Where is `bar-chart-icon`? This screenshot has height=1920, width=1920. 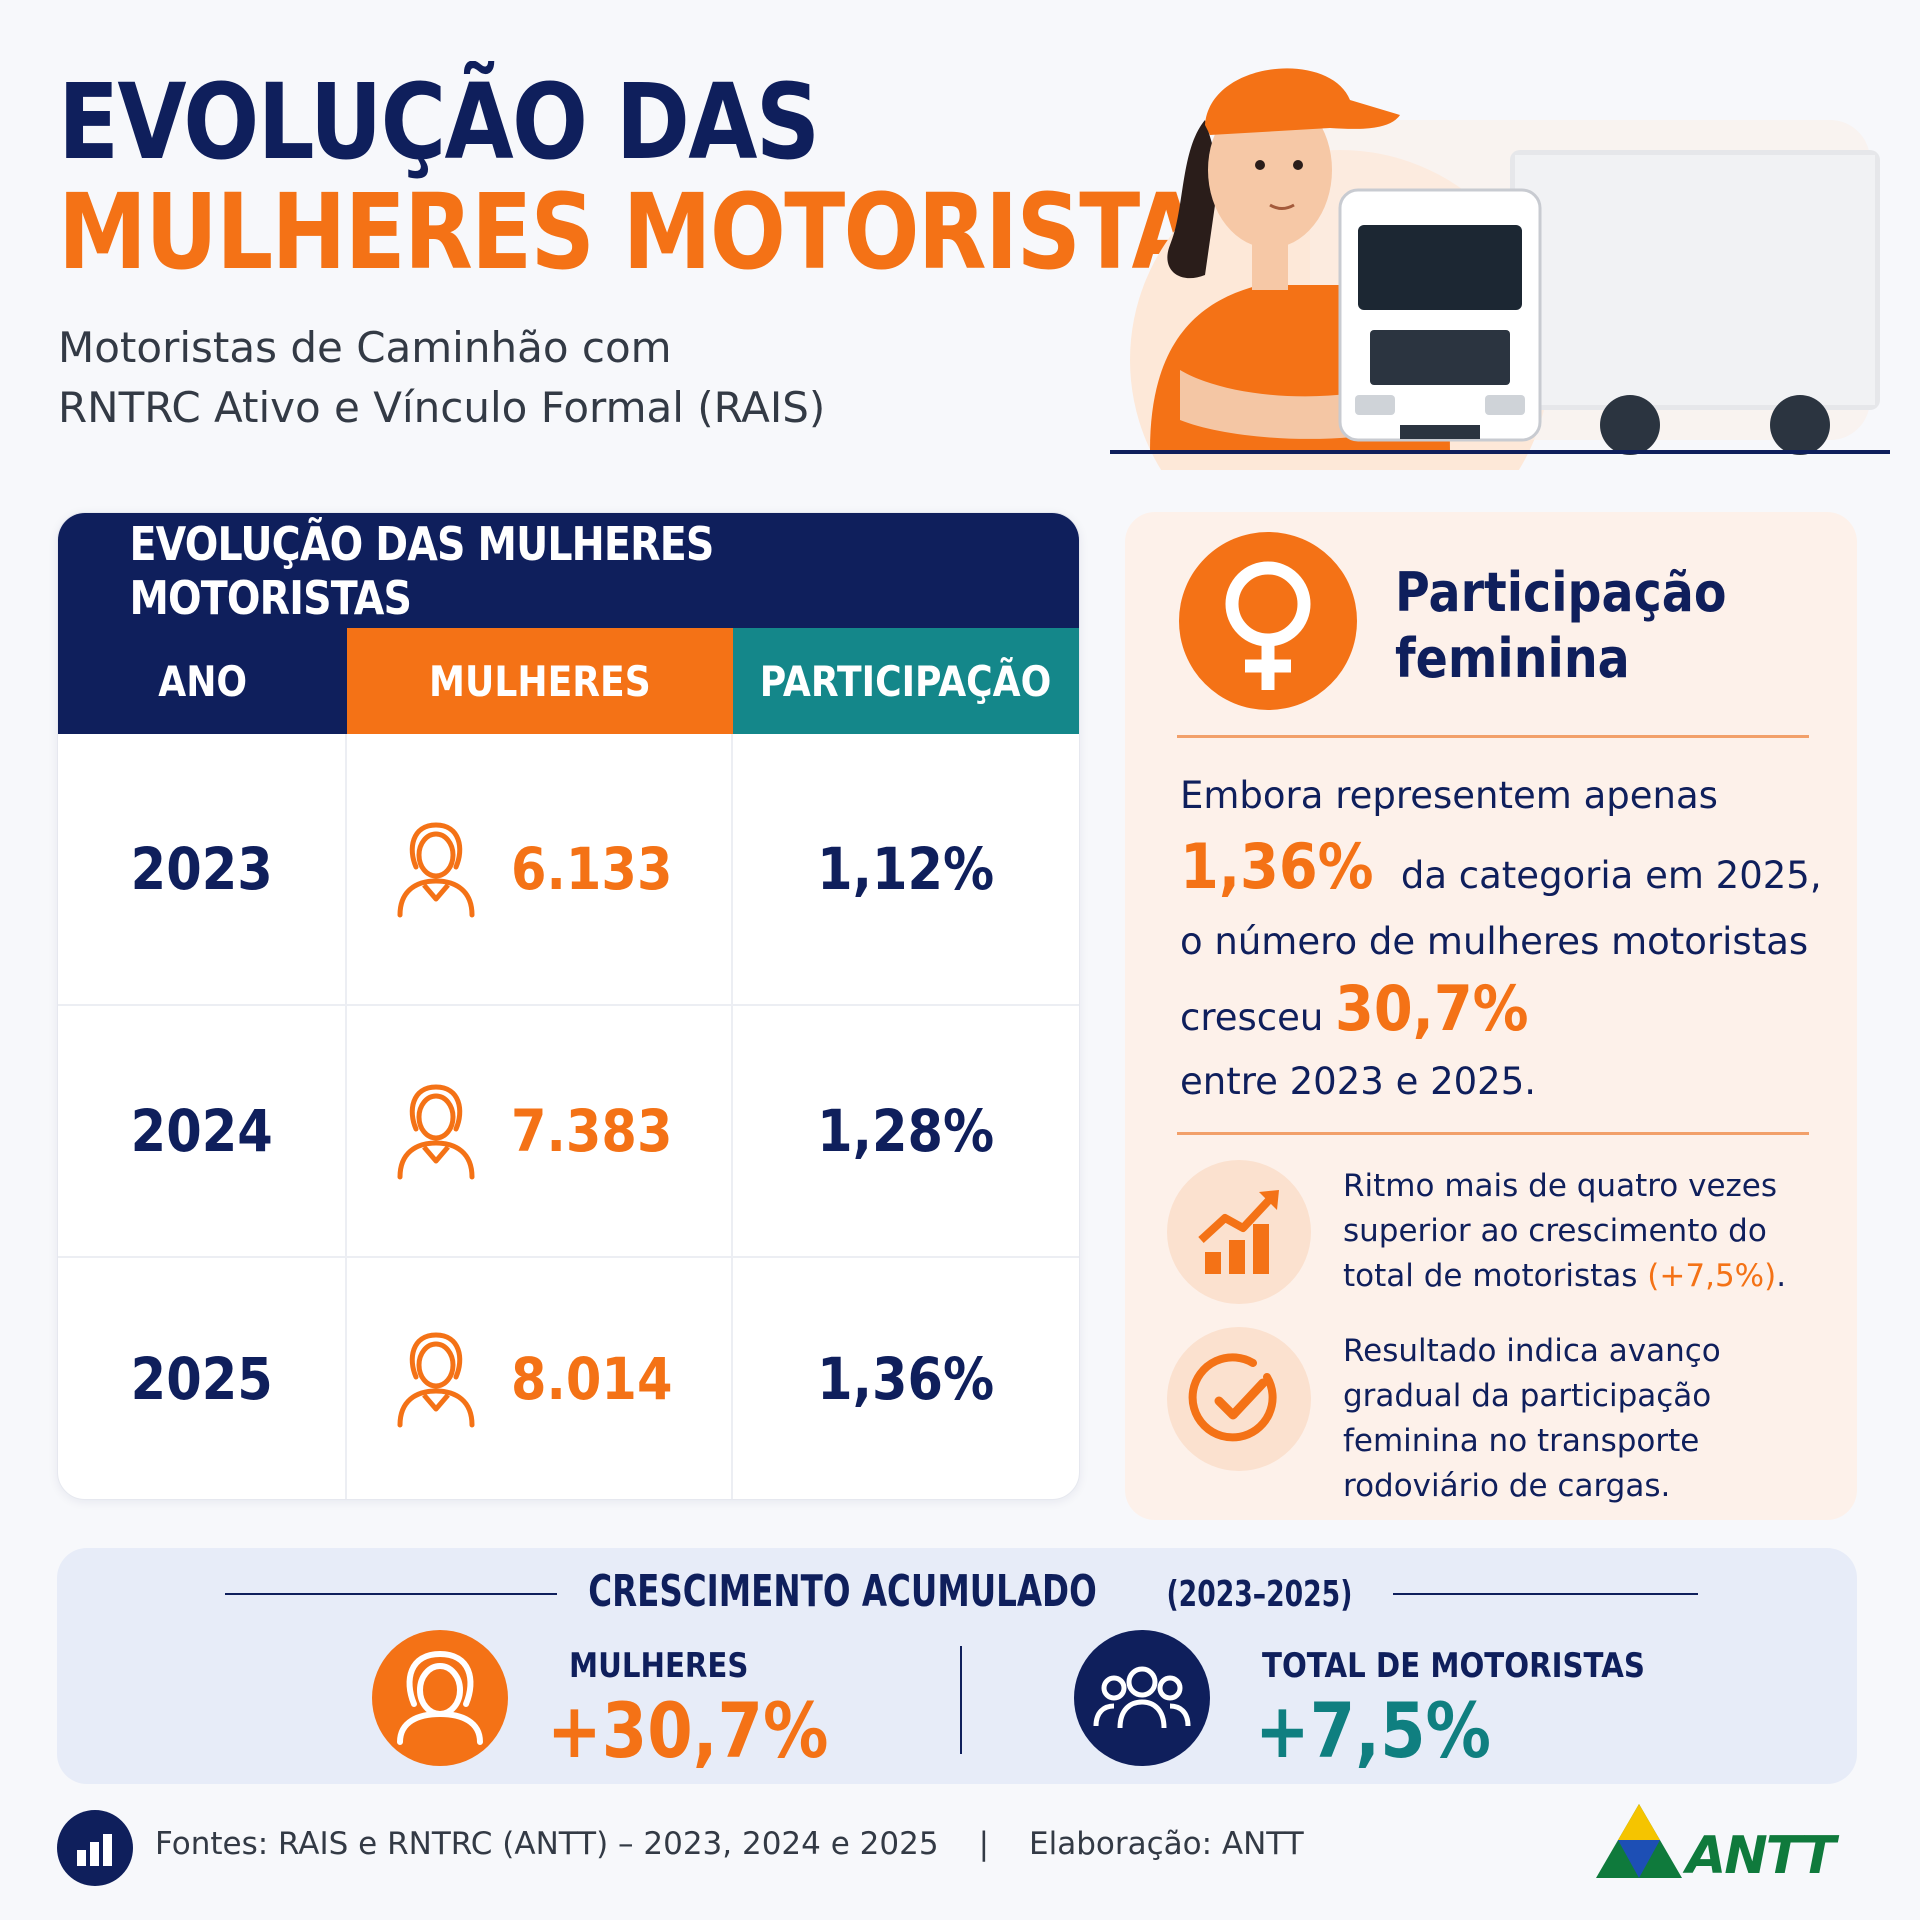
bar-chart-icon is located at coordinates (94, 1850).